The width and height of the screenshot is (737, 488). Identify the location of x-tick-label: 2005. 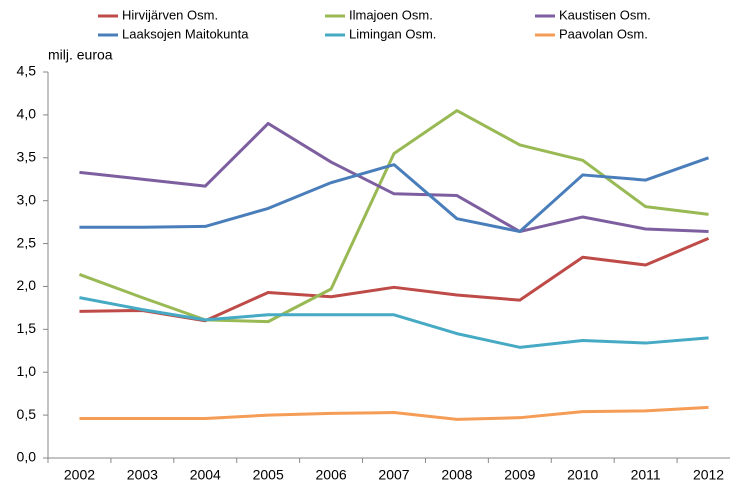
(268, 475).